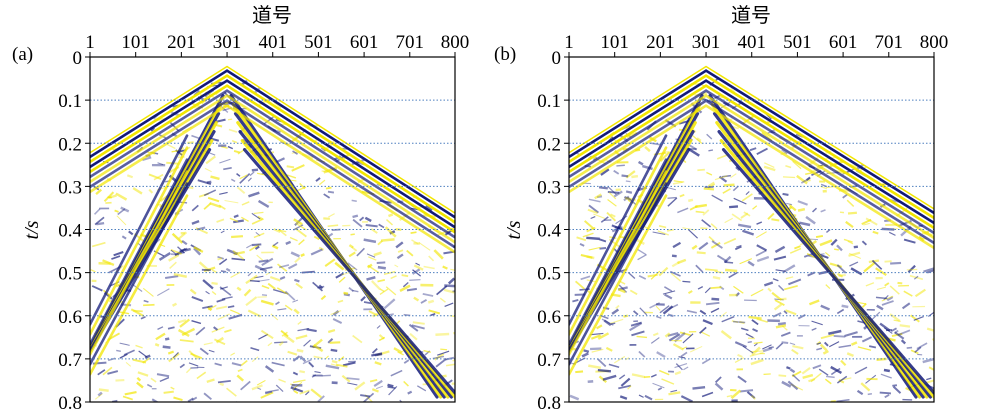  I want to click on x-tick-label: 101, so click(135, 42).